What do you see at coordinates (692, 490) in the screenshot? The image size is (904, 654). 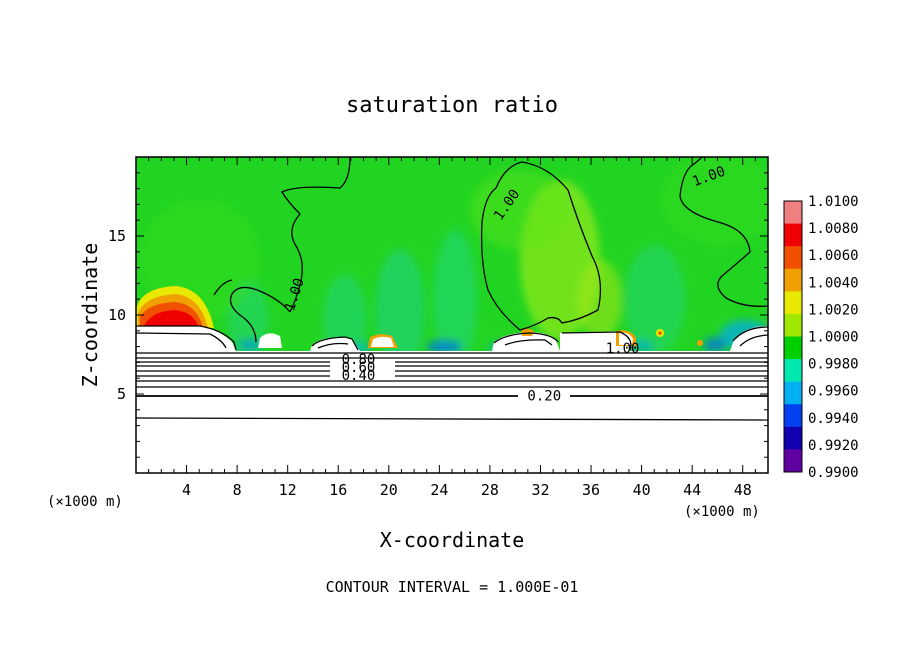 I see `x-tick-label: 44` at bounding box center [692, 490].